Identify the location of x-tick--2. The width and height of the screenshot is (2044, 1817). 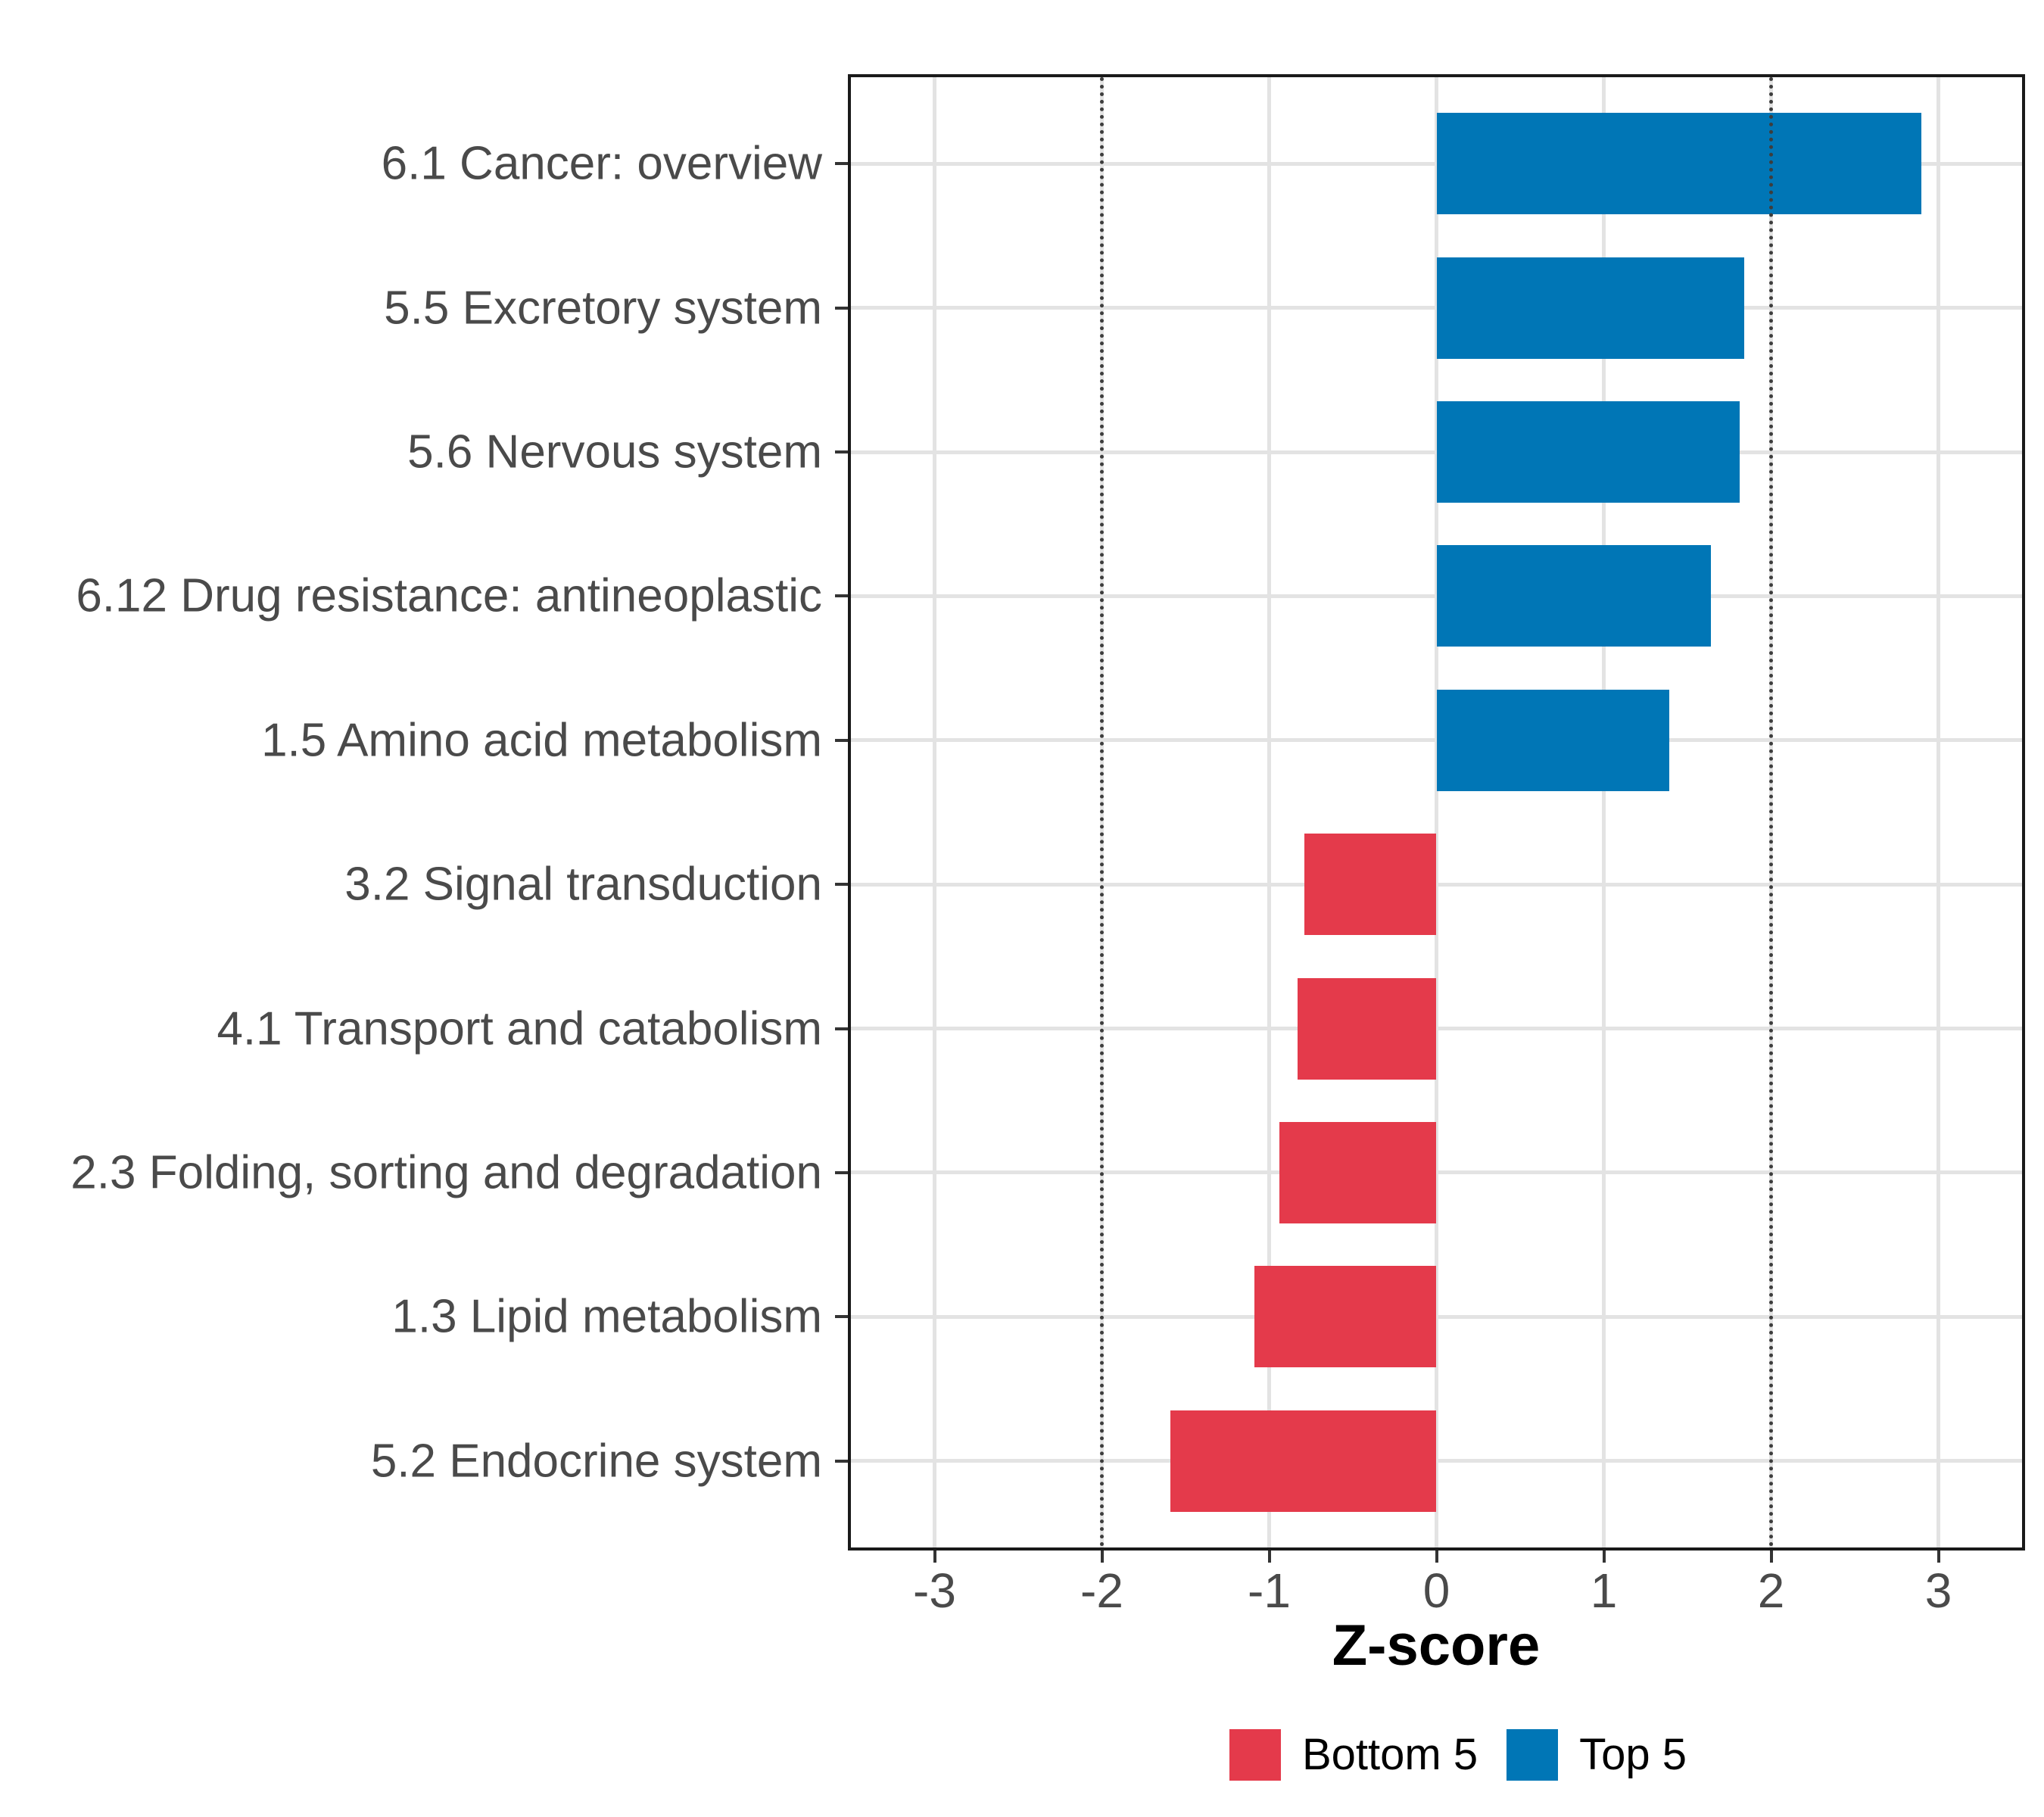
(1102, 1557).